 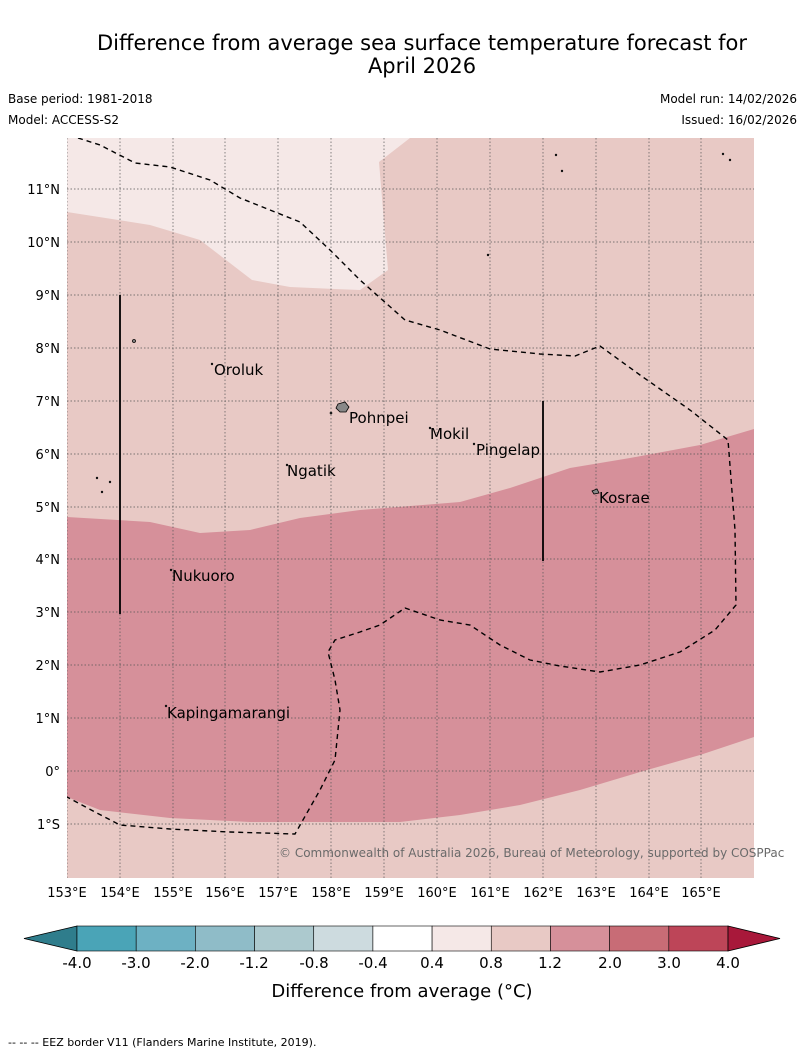 What do you see at coordinates (342, 407) in the screenshot?
I see `pohnpei-island` at bounding box center [342, 407].